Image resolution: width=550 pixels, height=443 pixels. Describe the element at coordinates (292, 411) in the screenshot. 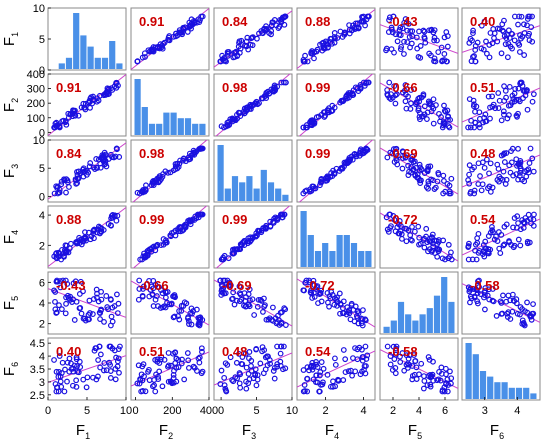

I see `x-tick-label: 10` at that location.